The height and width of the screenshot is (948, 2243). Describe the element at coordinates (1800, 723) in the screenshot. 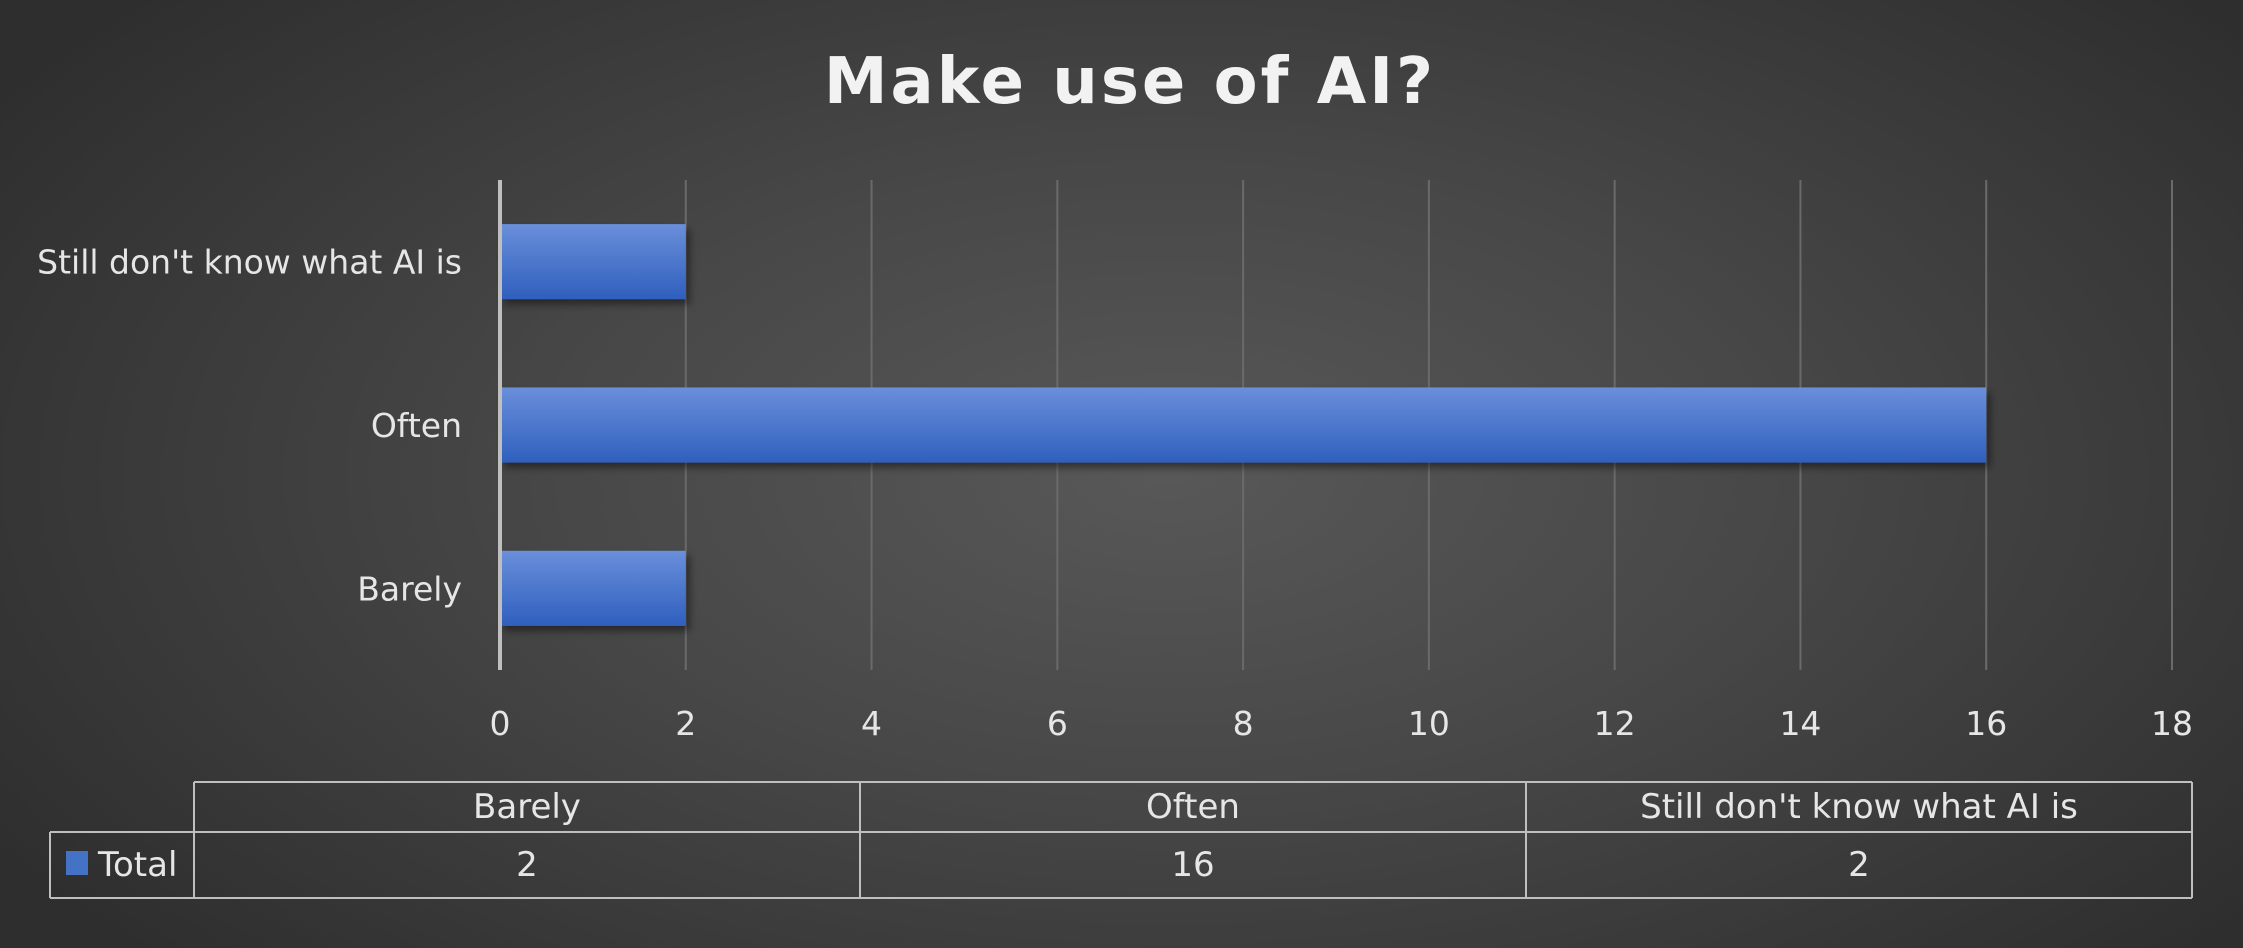

I see `x-tick-label-14: 14` at that location.